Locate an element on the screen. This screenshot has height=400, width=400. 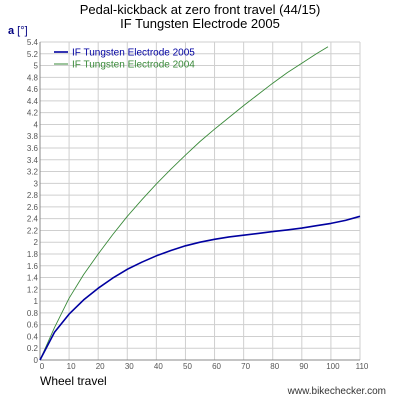
y-tick-label: 0.8 is located at coordinates (33, 313).